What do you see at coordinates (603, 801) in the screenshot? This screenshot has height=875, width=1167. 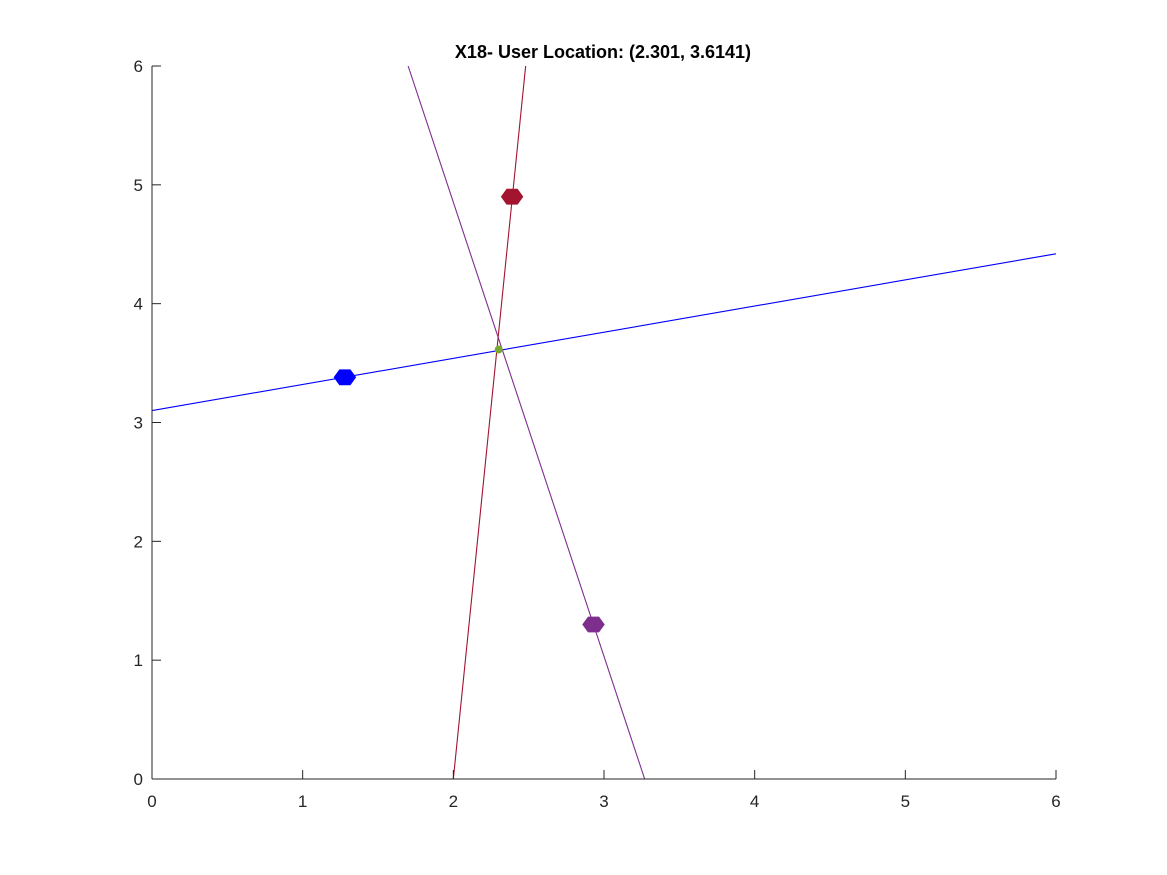 I see `x-tick-label-3: 3` at bounding box center [603, 801].